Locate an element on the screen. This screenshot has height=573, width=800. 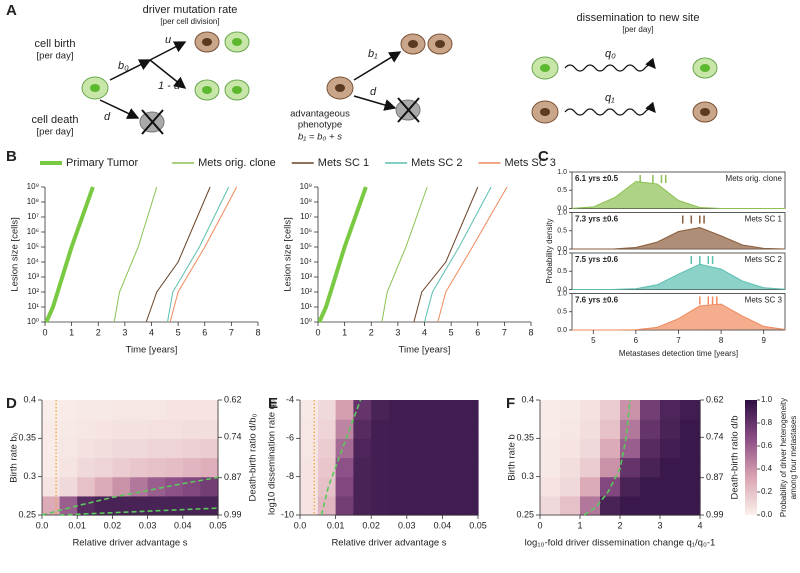
x-axis-label: Relative driver advantage s is located at coordinates (388, 543).